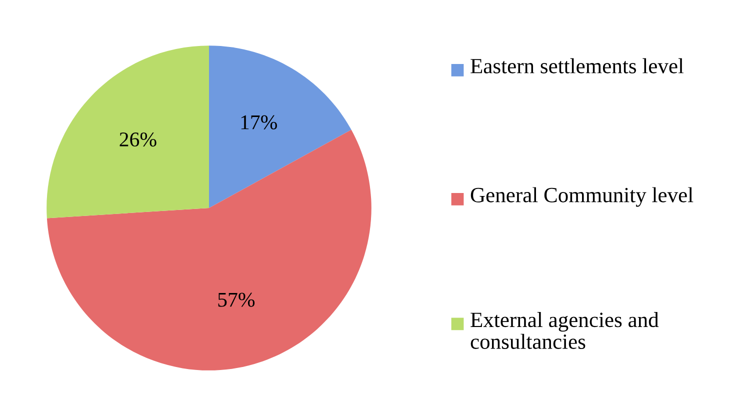 Image resolution: width=747 pixels, height=416 pixels. What do you see at coordinates (138, 139) in the screenshot?
I see `data-label: 26%` at bounding box center [138, 139].